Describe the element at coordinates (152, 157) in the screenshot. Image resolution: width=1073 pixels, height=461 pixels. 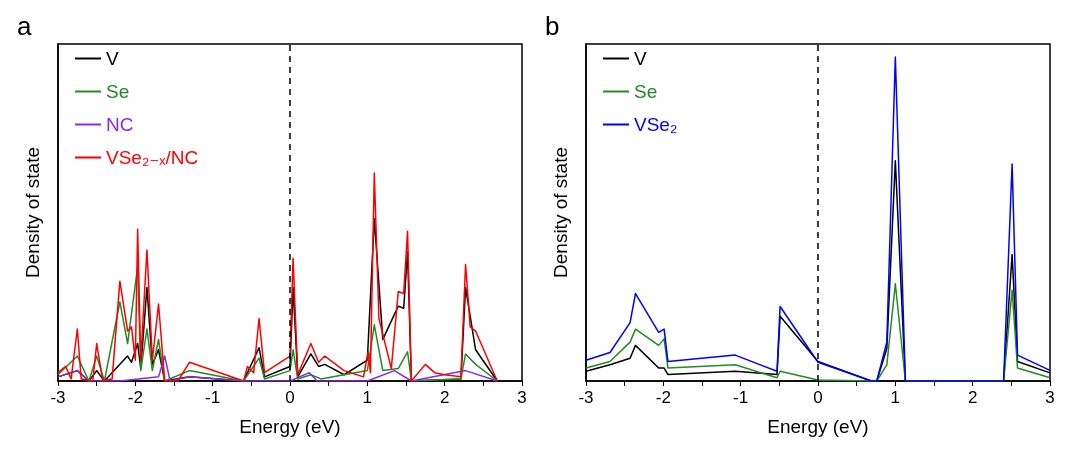
I see `legend-label: VSe₂₋ₓ/NC` at that location.